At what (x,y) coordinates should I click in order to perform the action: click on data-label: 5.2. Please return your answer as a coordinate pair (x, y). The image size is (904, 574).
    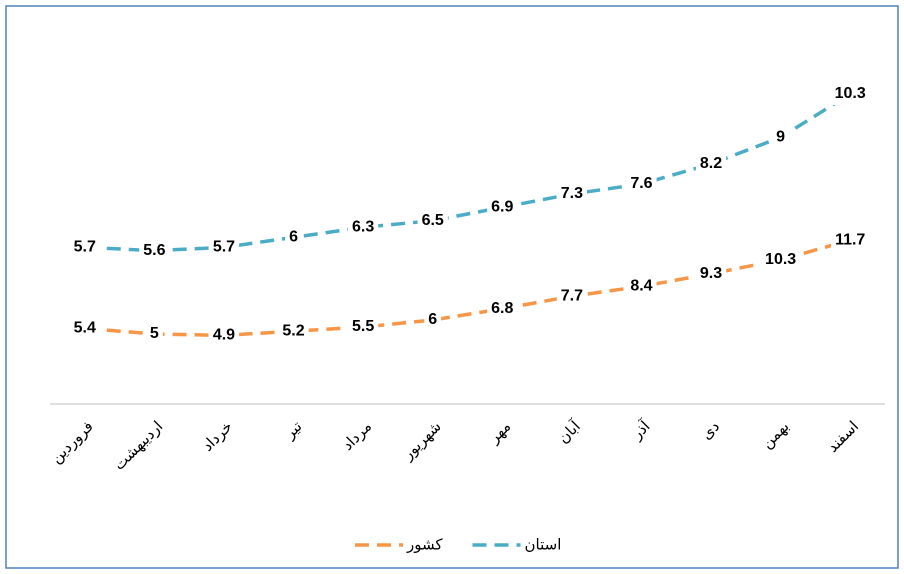
    Looking at the image, I should click on (293, 330).